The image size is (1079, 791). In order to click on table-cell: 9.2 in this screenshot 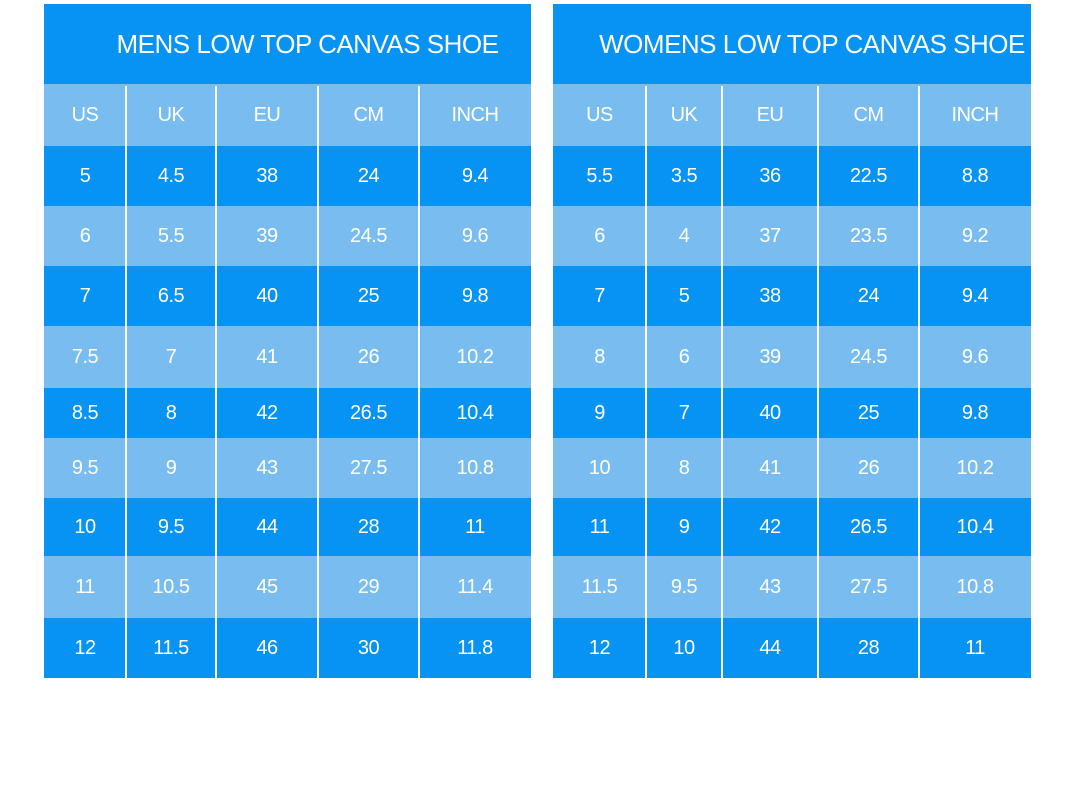, I will do `click(975, 235)`.